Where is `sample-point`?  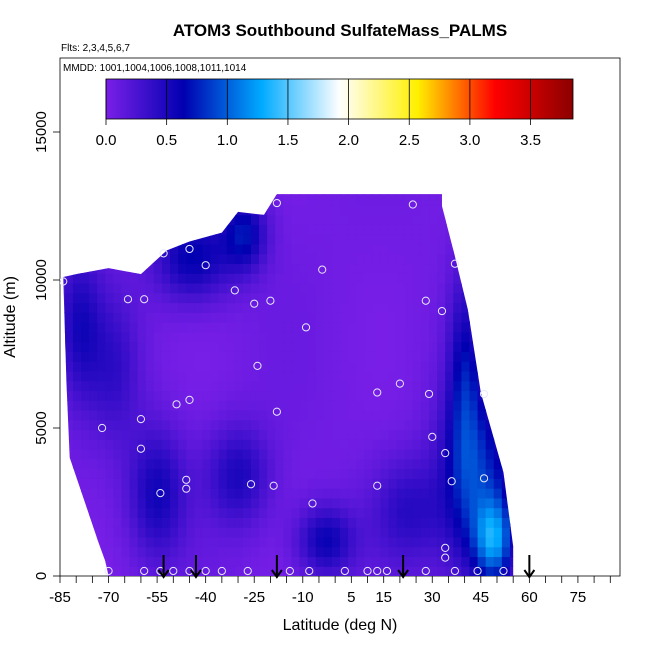
sample-point is located at coordinates (377, 571).